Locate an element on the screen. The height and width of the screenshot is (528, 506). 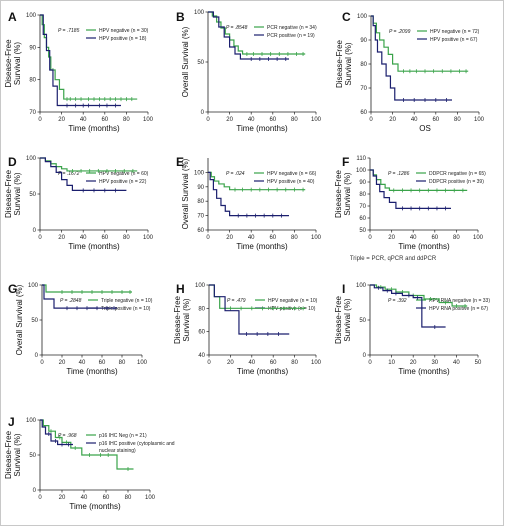
panel-letter: J is located at coordinates (11, 422).